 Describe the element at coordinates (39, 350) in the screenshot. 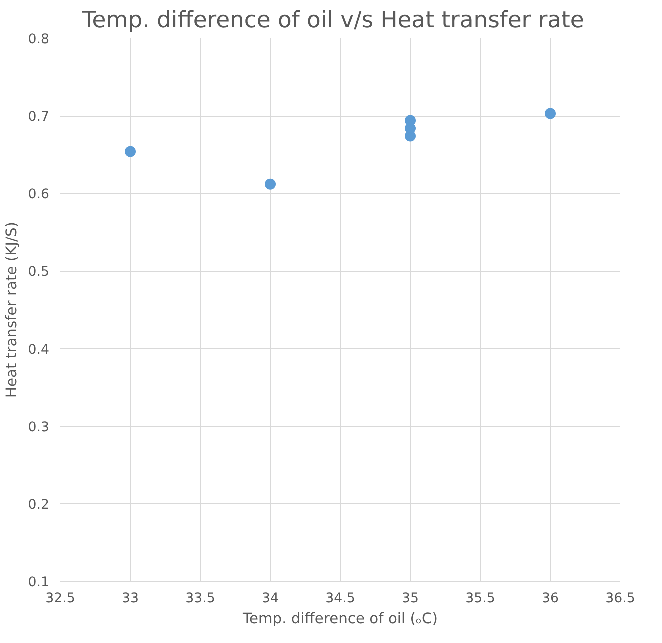

I see `y-tick-label: 0.4` at that location.